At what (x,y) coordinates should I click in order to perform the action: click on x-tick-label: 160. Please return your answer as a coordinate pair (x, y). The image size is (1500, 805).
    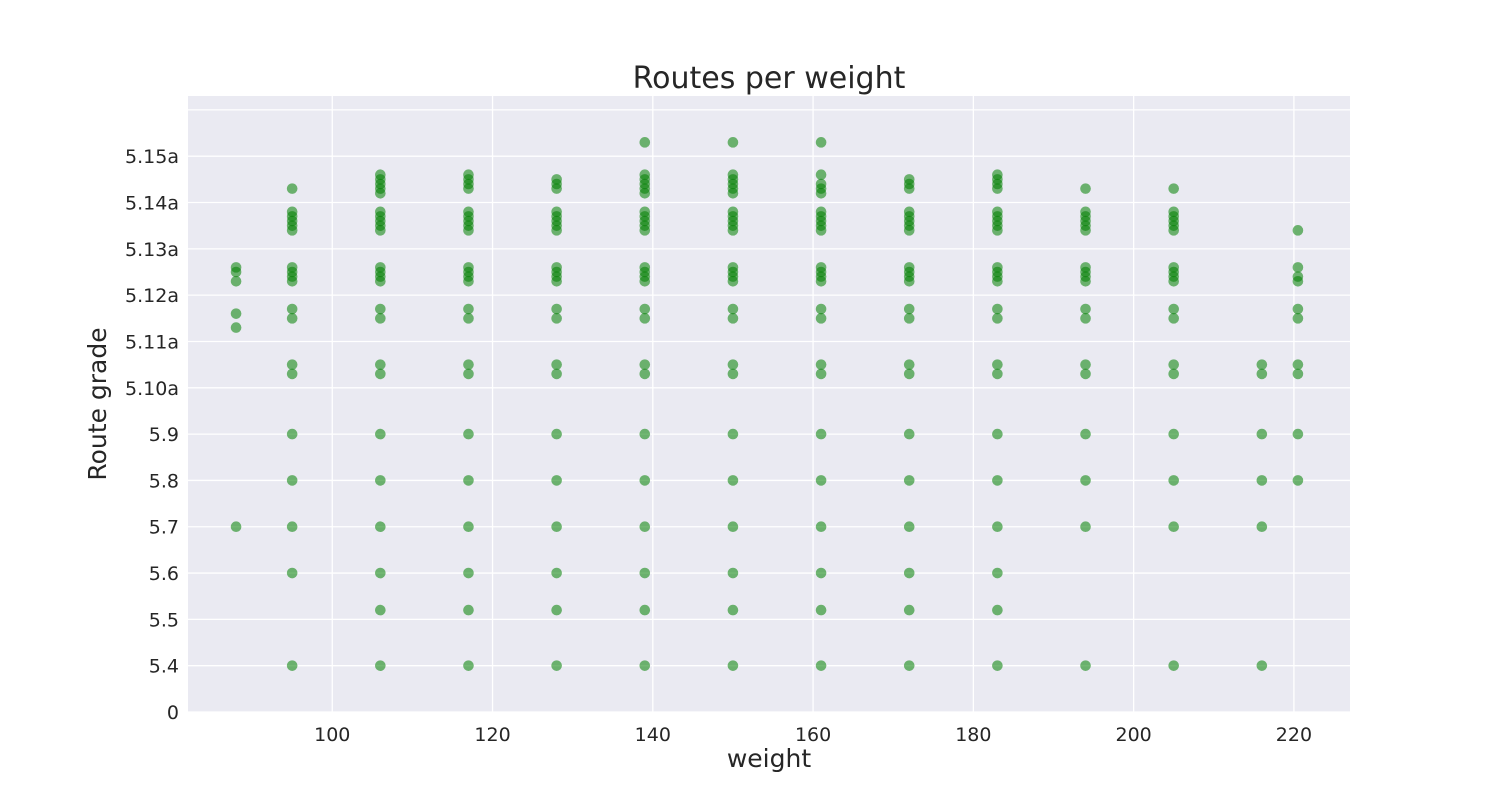
    Looking at the image, I should click on (813, 735).